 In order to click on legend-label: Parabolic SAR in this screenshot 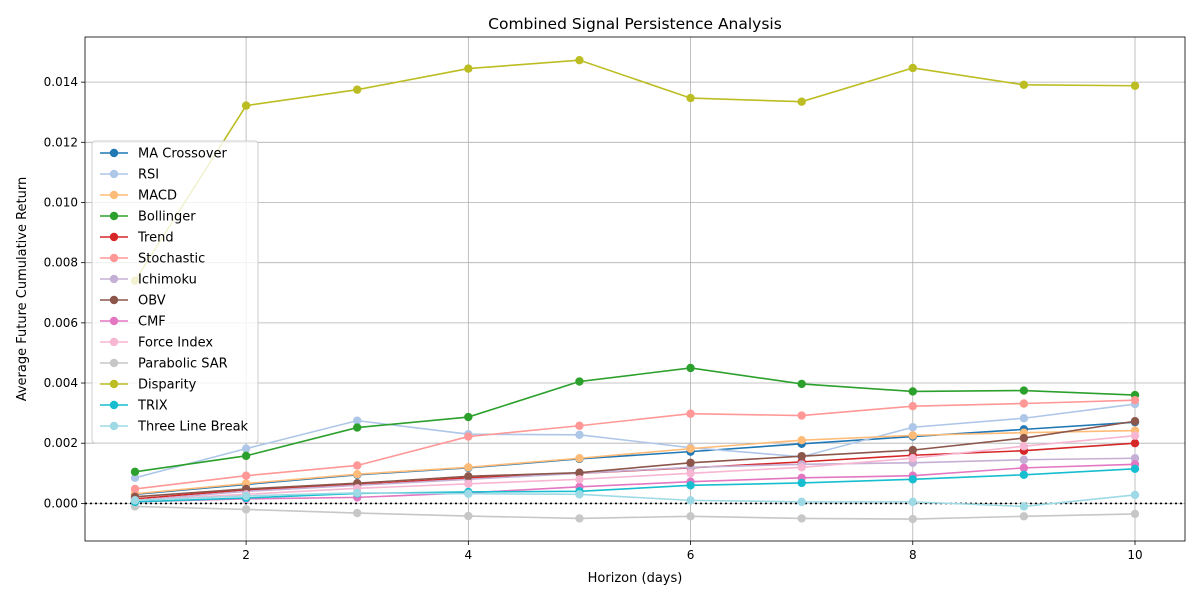, I will do `click(183, 364)`.